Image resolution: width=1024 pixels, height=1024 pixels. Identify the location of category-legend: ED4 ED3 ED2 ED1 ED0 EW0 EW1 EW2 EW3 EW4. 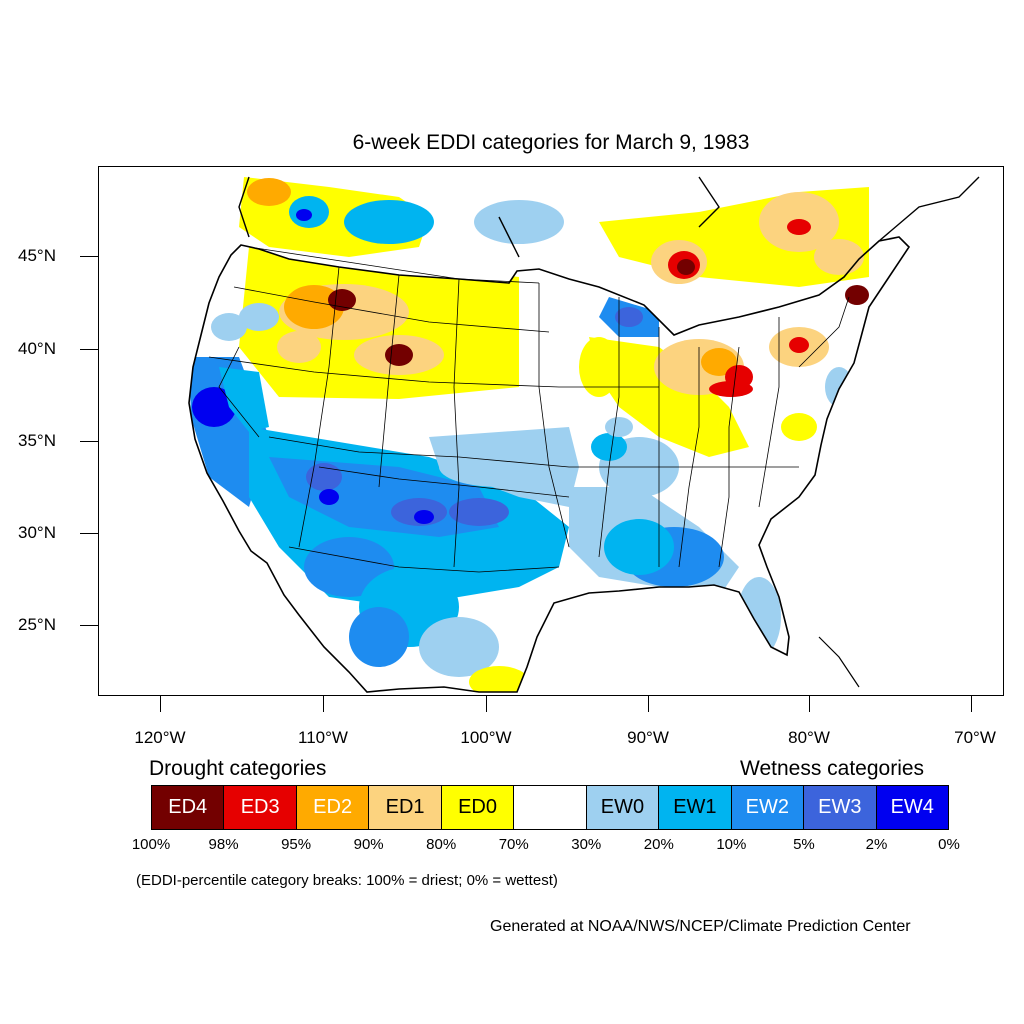
(550, 807).